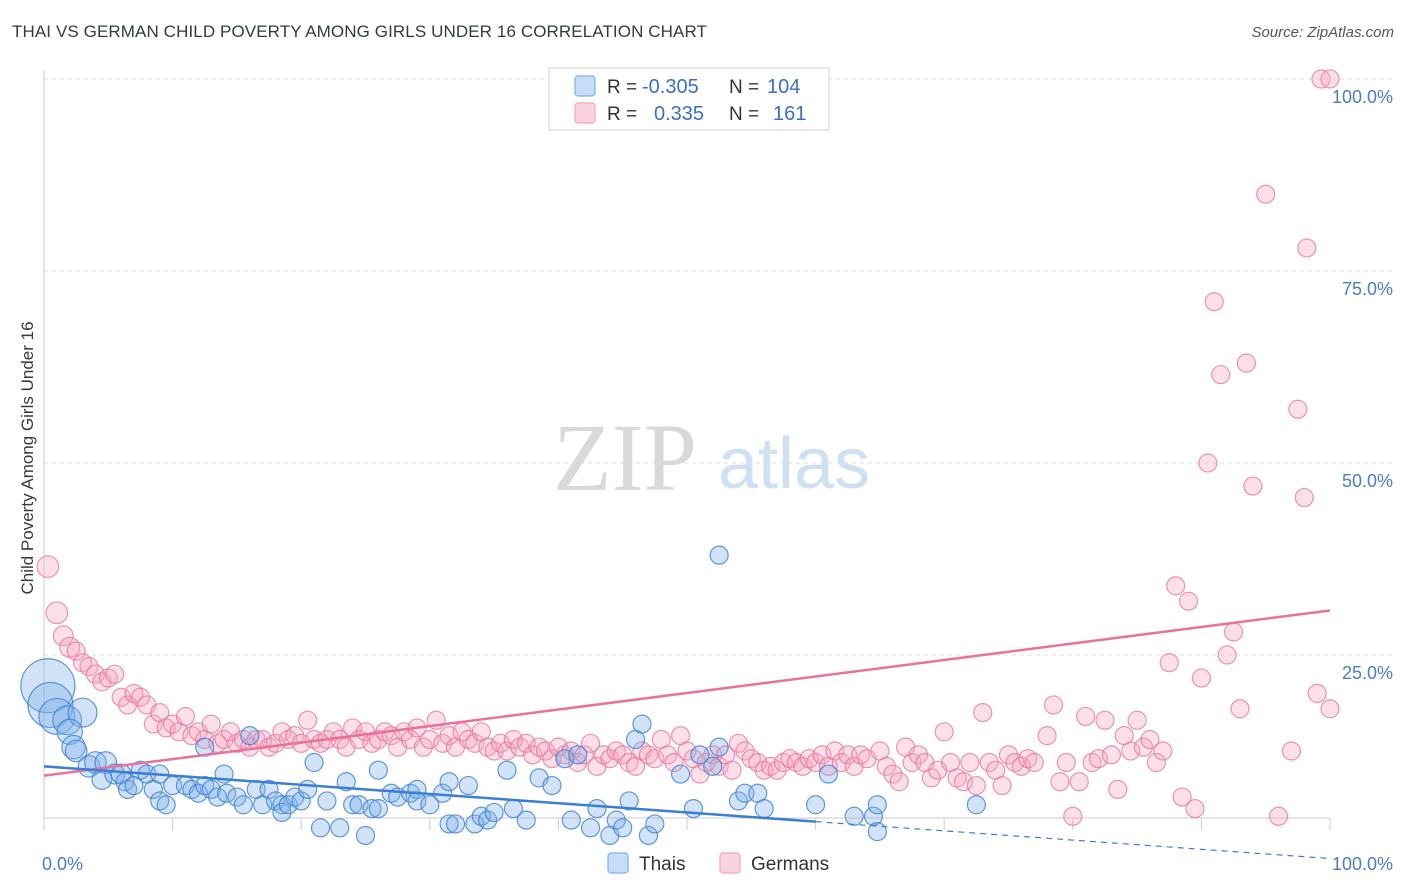 The image size is (1406, 892). I want to click on thais-trend-line, so click(429, 794).